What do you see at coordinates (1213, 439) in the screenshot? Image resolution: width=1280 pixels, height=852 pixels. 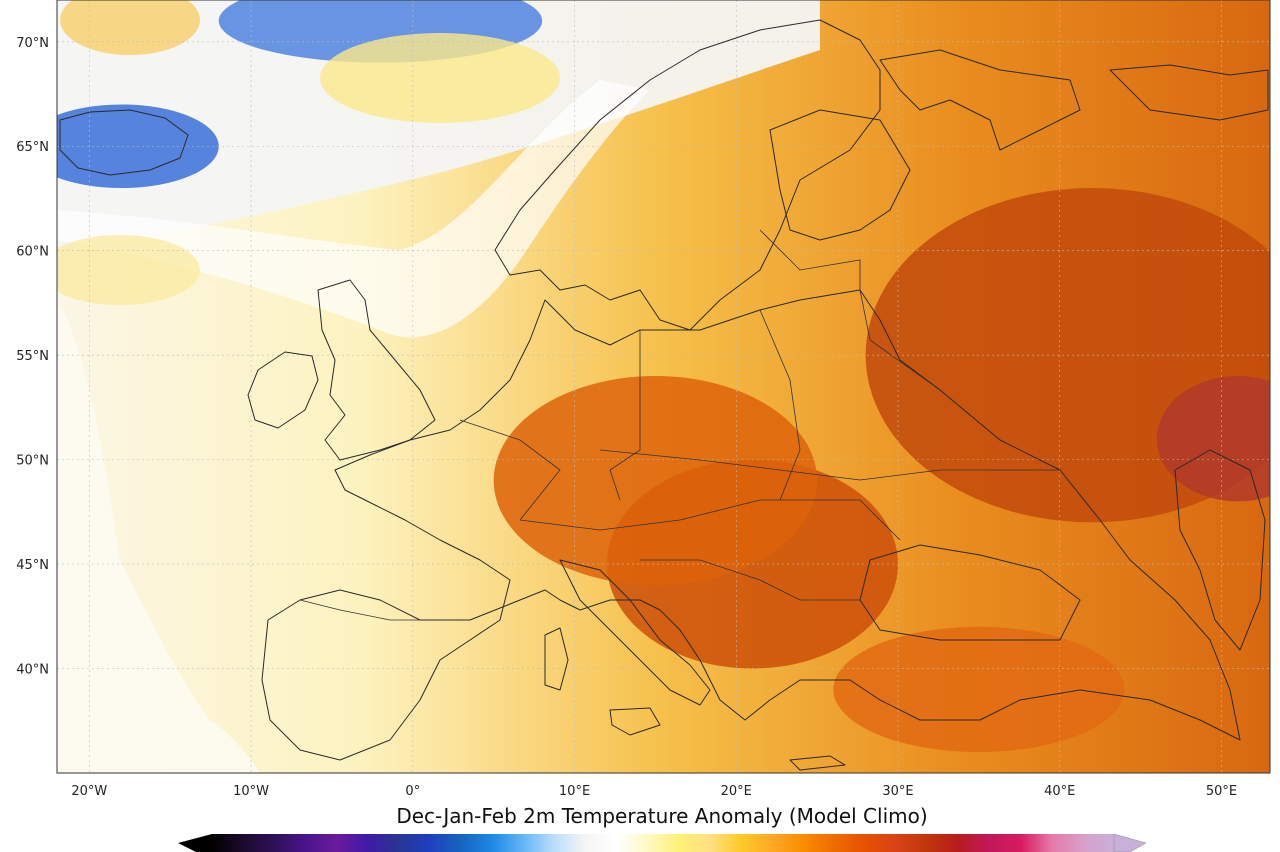 I see `anomaly-southwest-russia` at bounding box center [1213, 439].